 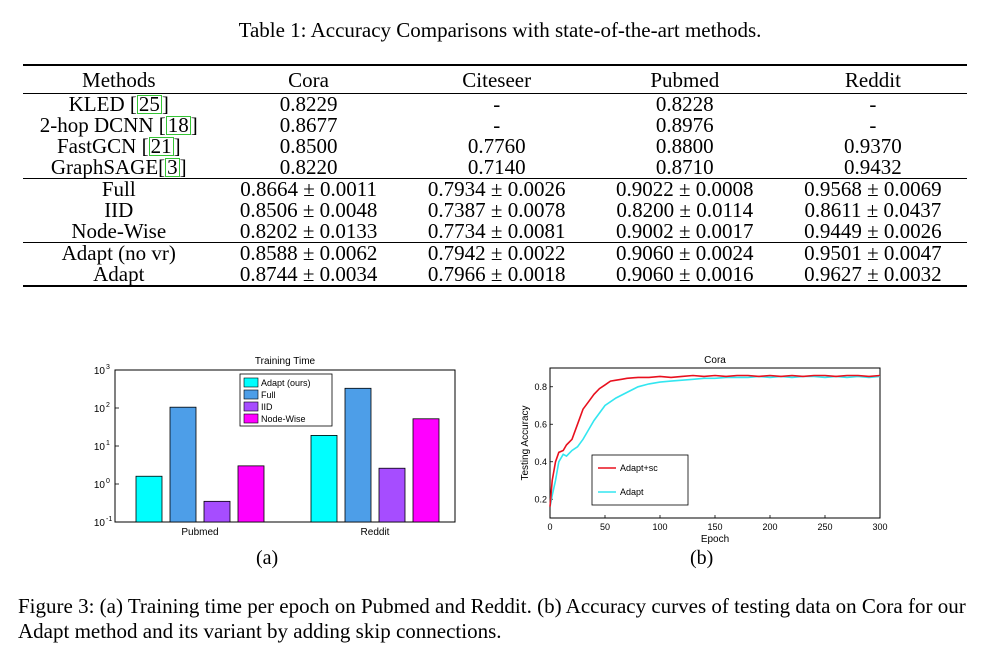 I want to click on legend-label: Full, so click(x=268, y=395).